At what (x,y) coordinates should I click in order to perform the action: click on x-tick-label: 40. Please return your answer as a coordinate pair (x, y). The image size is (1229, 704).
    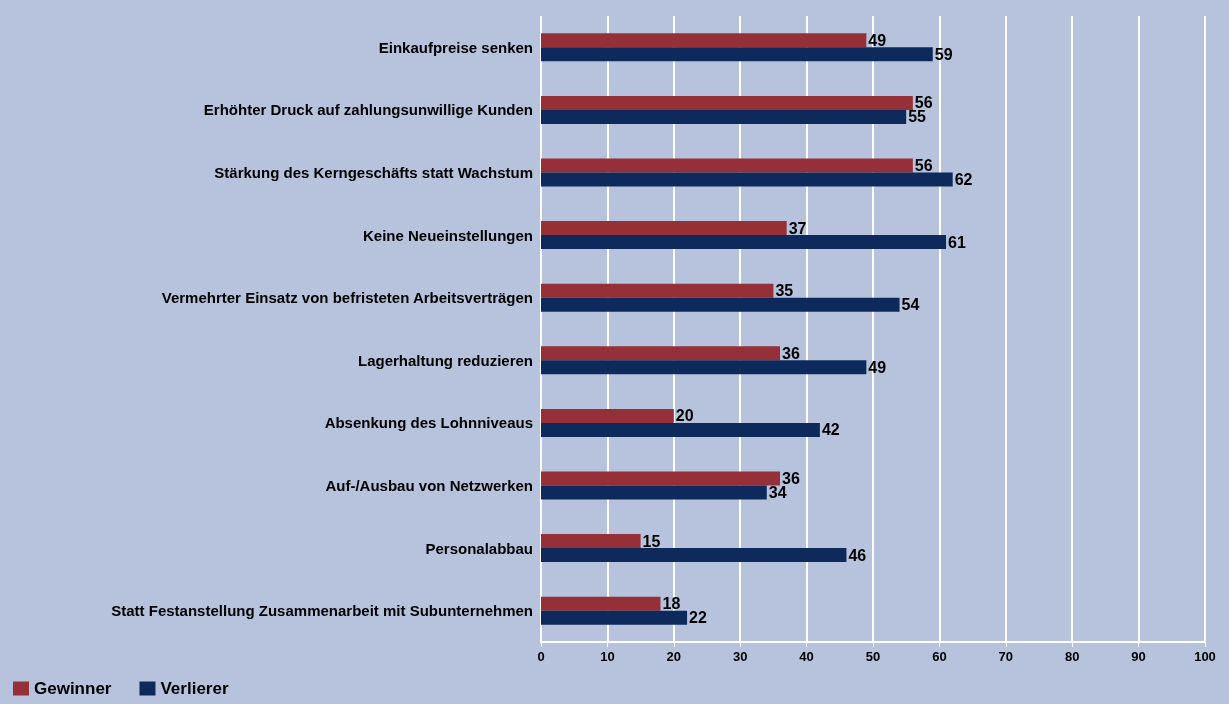
    Looking at the image, I should click on (806, 656).